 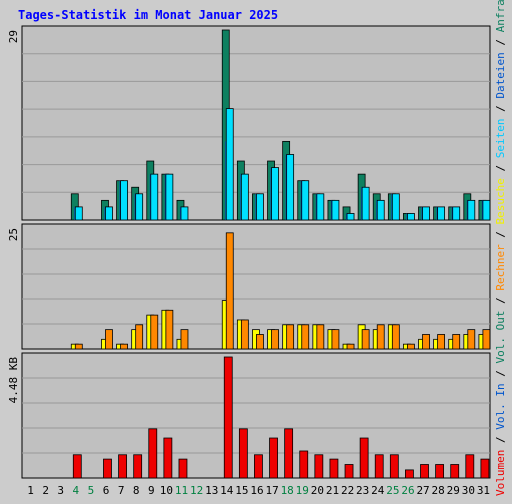 What do you see at coordinates (362, 490) in the screenshot?
I see `x-tick-label: 23` at bounding box center [362, 490].